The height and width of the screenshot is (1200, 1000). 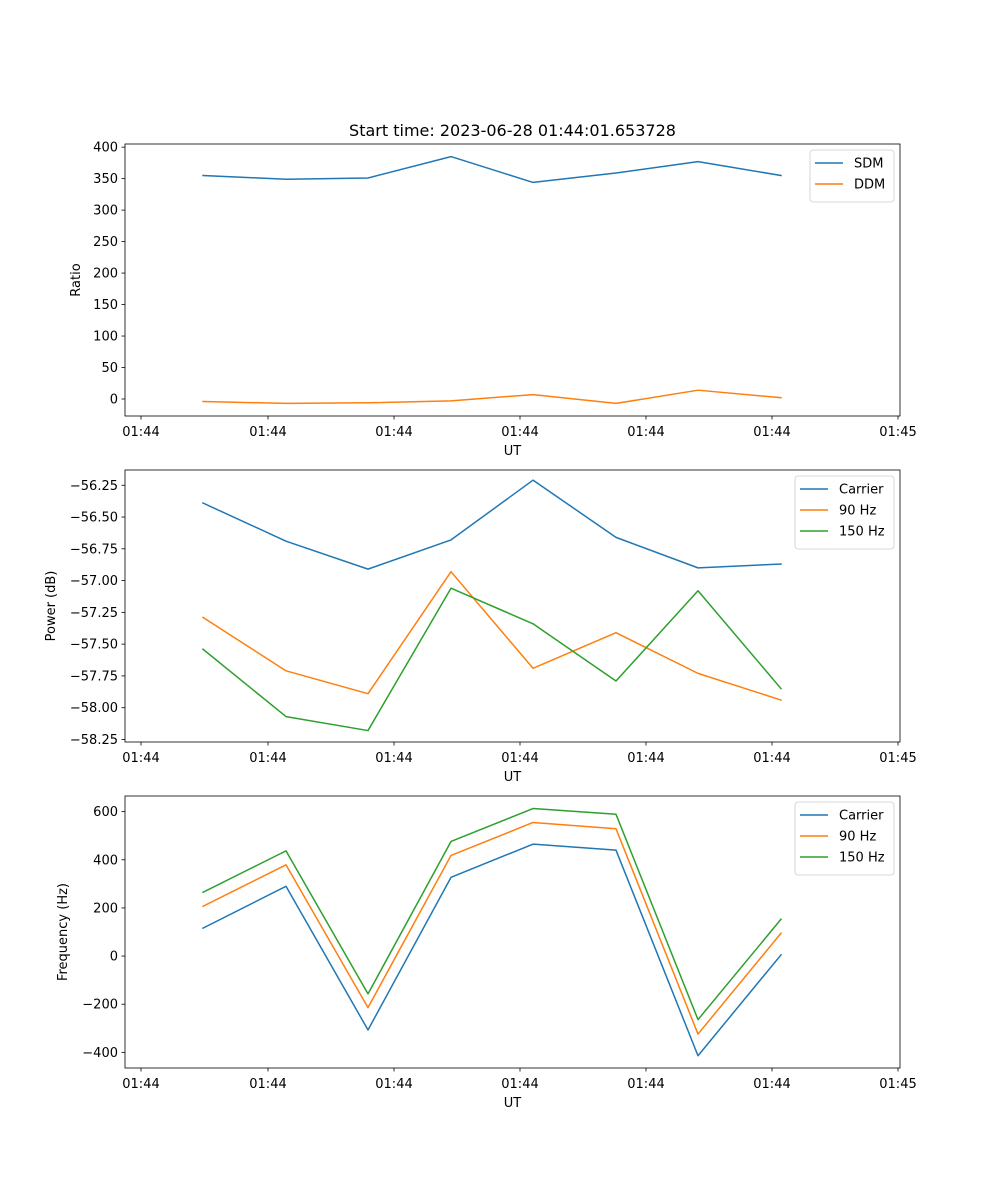 What do you see at coordinates (94, 740) in the screenshot?
I see `y-tick-label: −58.25` at bounding box center [94, 740].